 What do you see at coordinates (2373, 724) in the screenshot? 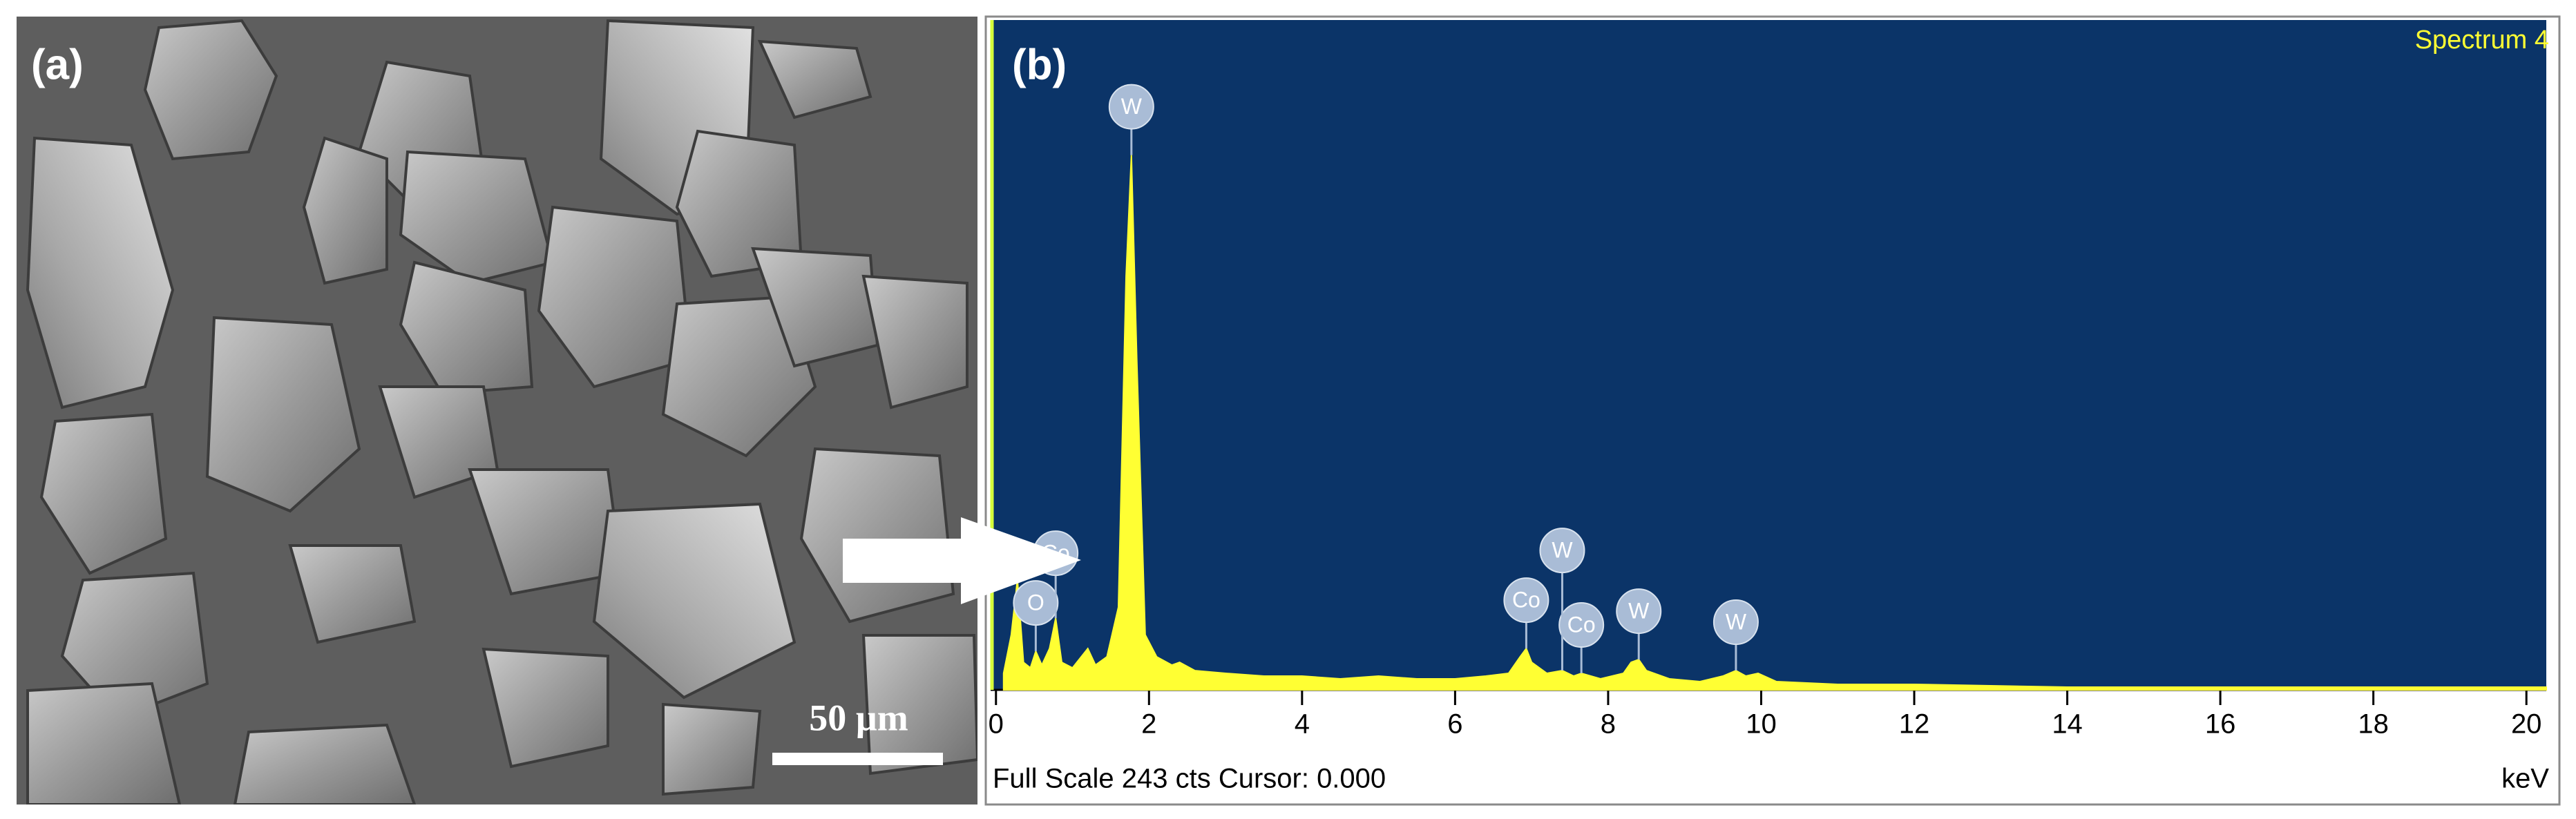
I see `x-tick-label: 18` at bounding box center [2373, 724].